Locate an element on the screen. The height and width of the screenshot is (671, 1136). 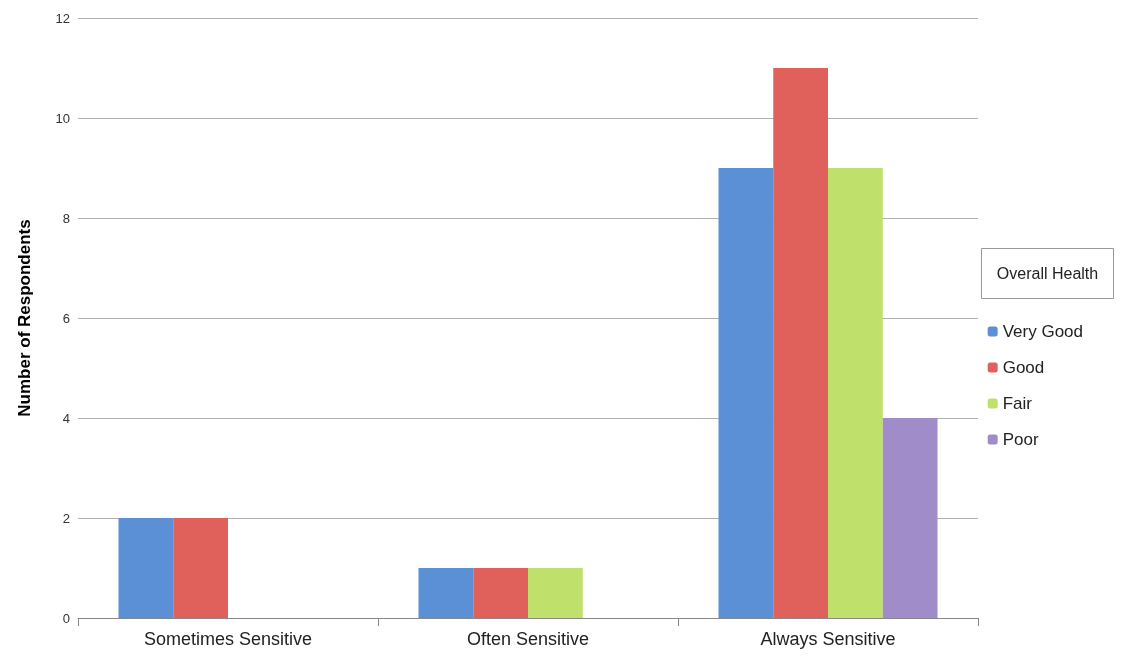
legend-title: Overall Health is located at coordinates (1047, 273).